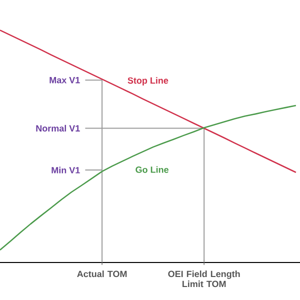  Describe the element at coordinates (65, 80) in the screenshot. I see `ref-line-label: Max V1` at that location.